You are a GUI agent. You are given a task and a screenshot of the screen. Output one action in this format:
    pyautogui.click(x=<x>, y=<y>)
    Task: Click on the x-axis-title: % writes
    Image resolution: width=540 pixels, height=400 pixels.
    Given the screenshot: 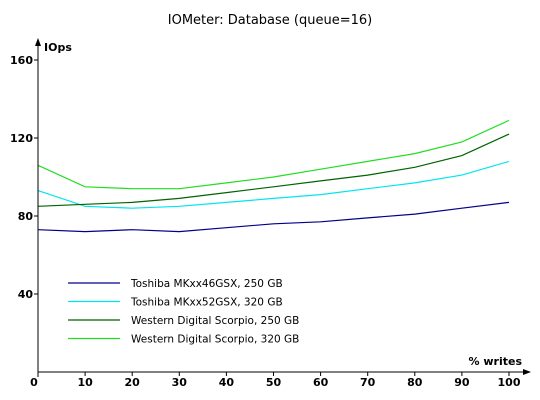 What is the action you would take?
    pyautogui.click(x=496, y=361)
    